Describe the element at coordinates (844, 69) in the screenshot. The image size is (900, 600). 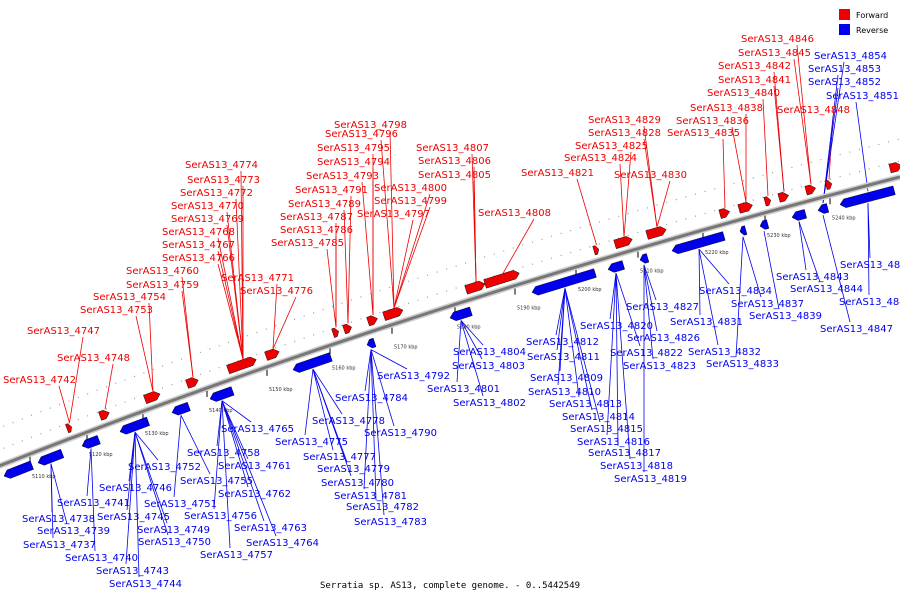
I see `reverse-gene-label: SerAS13_4853` at that location.